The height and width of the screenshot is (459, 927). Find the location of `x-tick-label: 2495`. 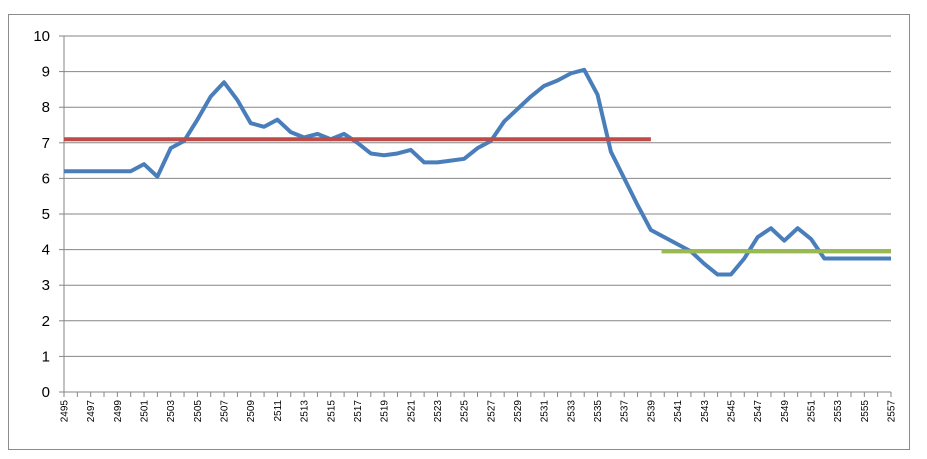

x-tick-label: 2495 is located at coordinates (65, 411).